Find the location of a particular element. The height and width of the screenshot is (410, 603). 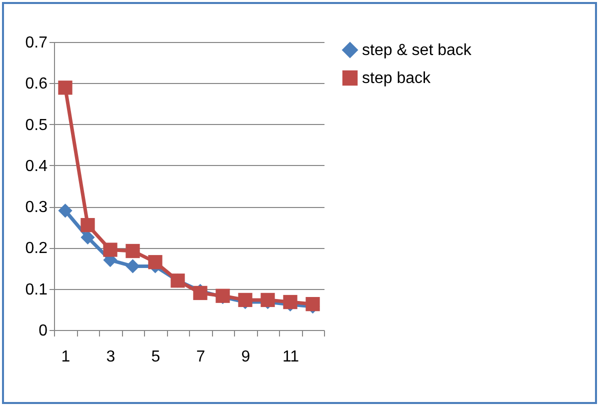

y-tick-label: 0.3 is located at coordinates (36, 207).